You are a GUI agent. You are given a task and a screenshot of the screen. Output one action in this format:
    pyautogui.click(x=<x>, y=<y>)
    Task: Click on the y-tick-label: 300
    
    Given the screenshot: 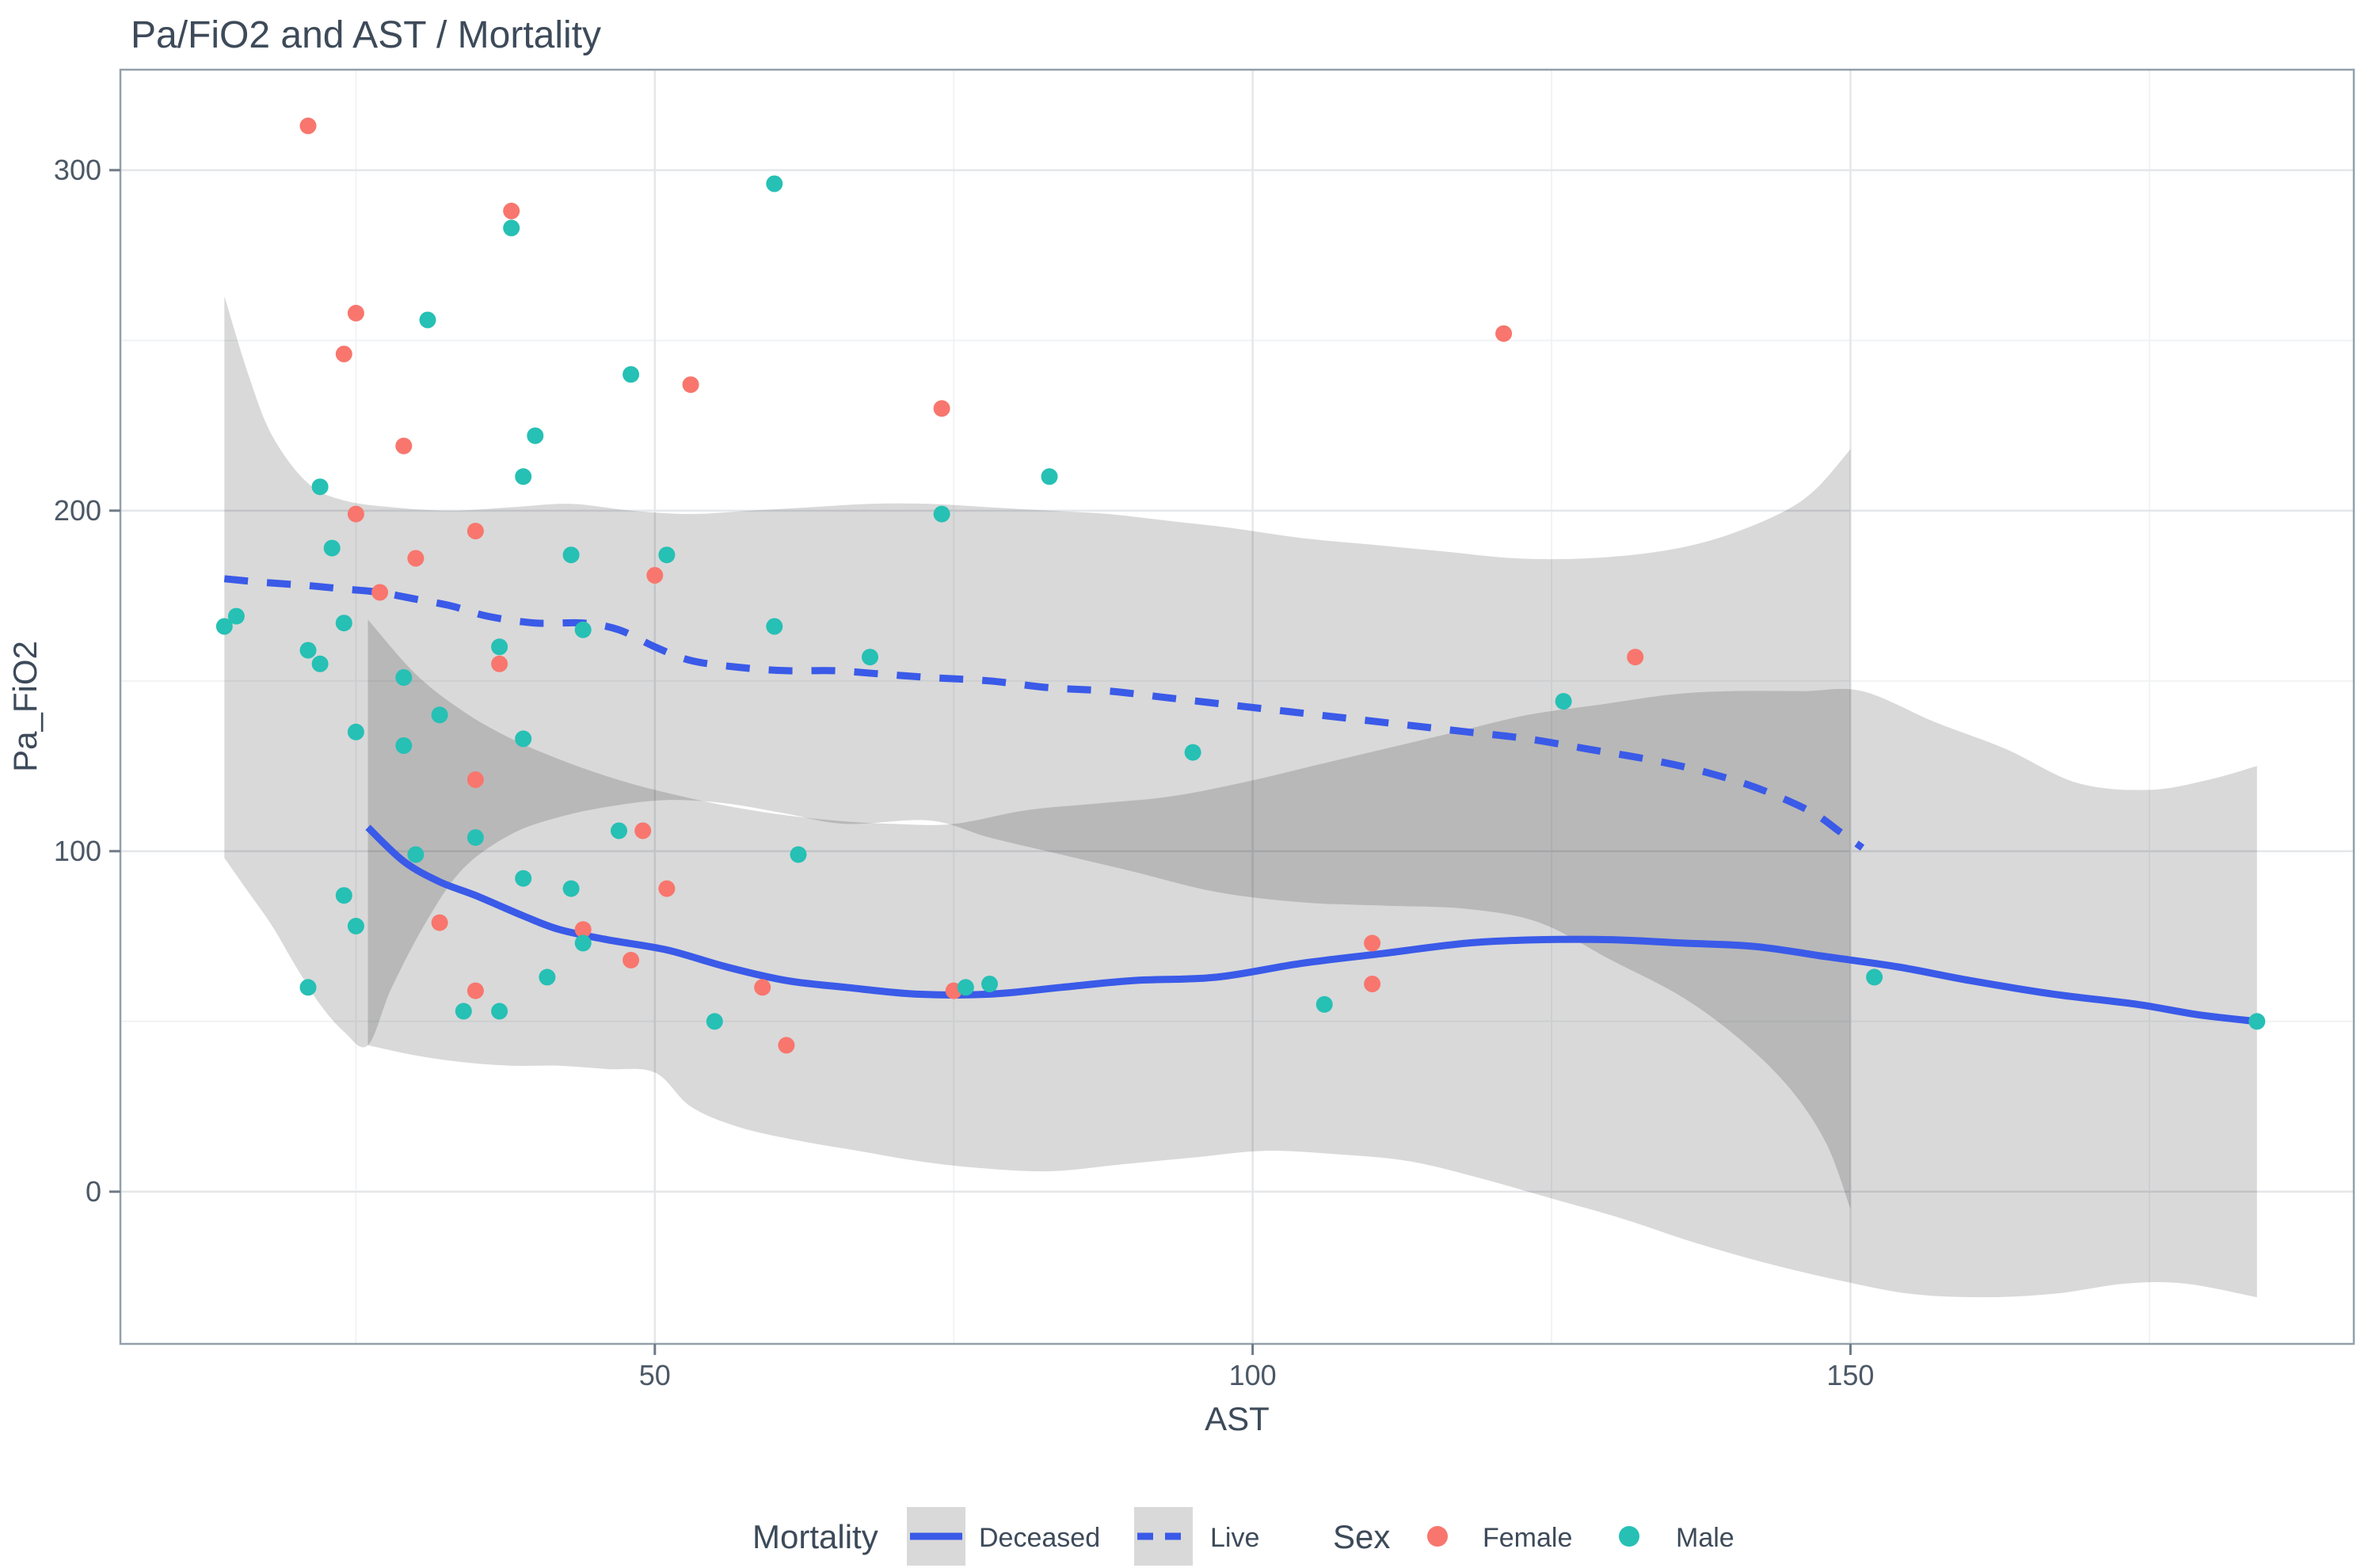 What is the action you would take?
    pyautogui.click(x=77, y=170)
    